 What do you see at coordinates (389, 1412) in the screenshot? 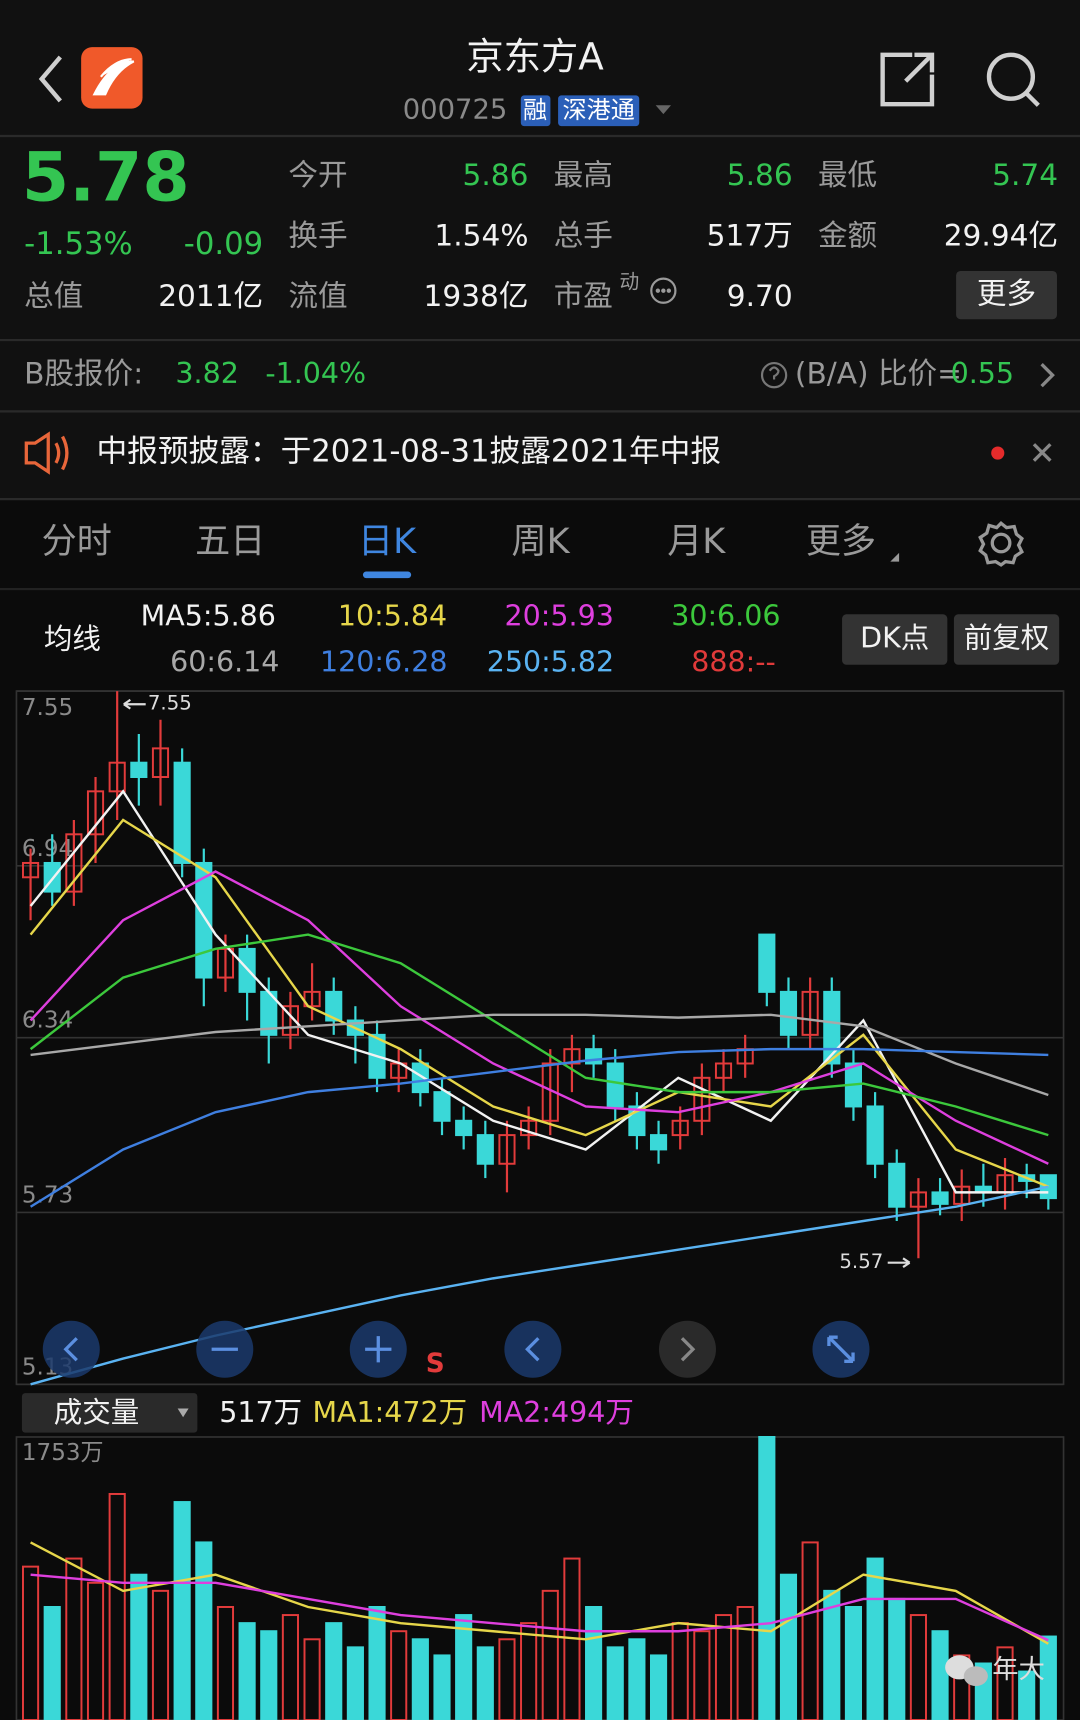
I see `volume-summary-item: MA1:472万` at bounding box center [389, 1412].